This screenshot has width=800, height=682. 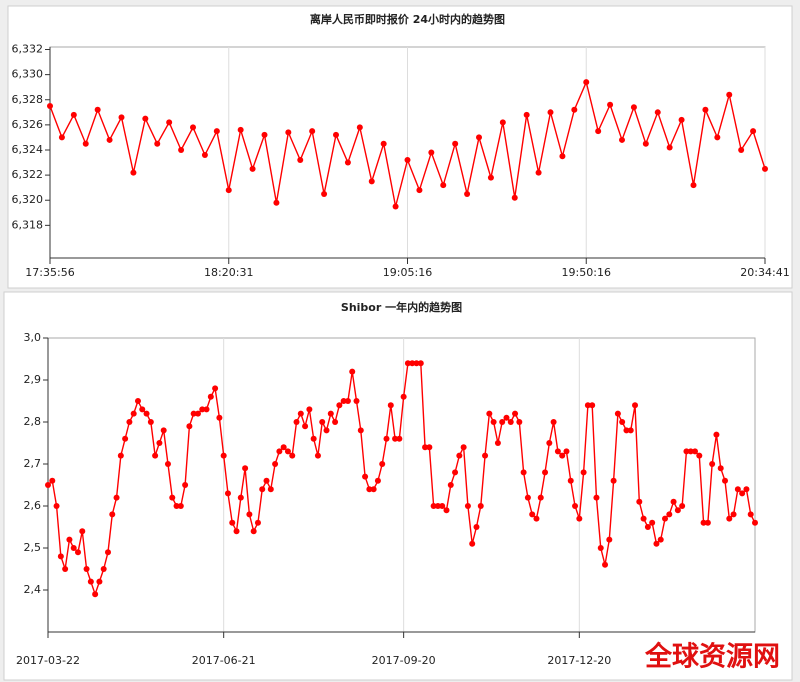 I want to click on x-tick-label: 2017-06-21, so click(x=224, y=660).